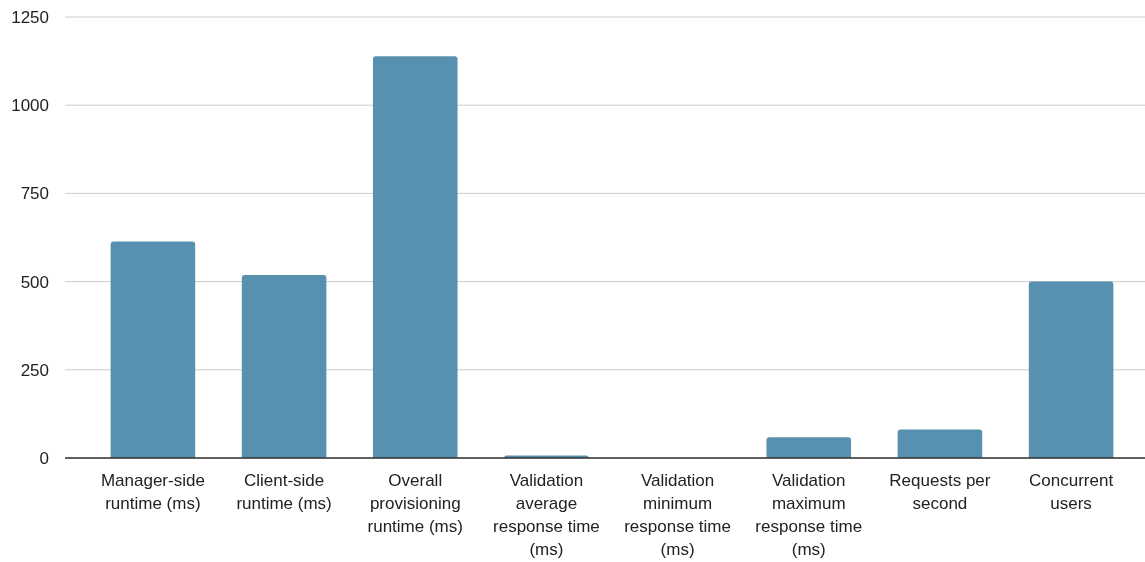 This screenshot has width=1145, height=562. What do you see at coordinates (34, 194) in the screenshot?
I see `y-tick-label: 750` at bounding box center [34, 194].